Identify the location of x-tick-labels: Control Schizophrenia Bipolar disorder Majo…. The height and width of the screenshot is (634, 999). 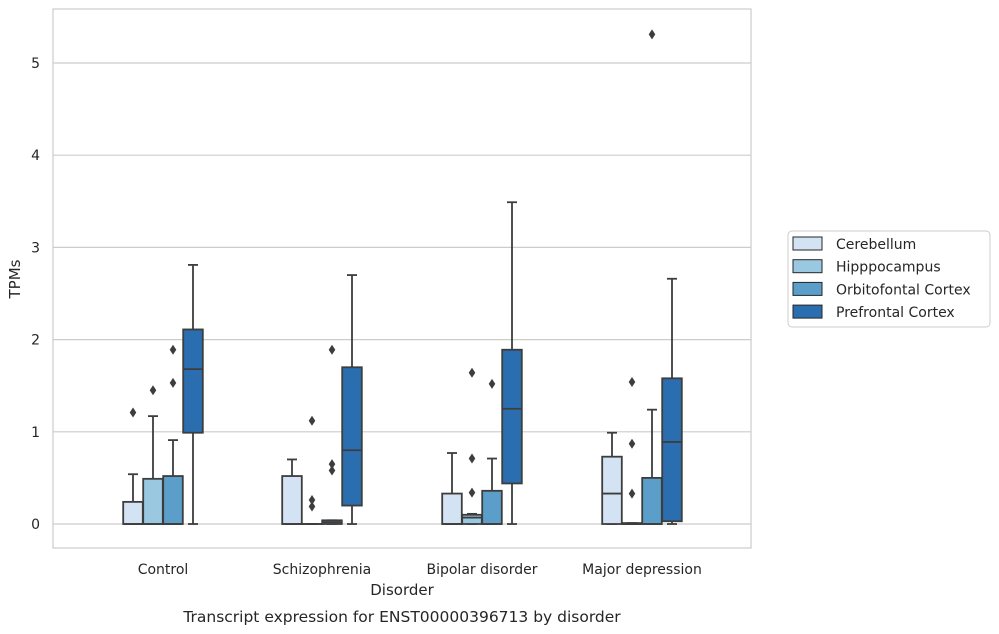
(420, 570).